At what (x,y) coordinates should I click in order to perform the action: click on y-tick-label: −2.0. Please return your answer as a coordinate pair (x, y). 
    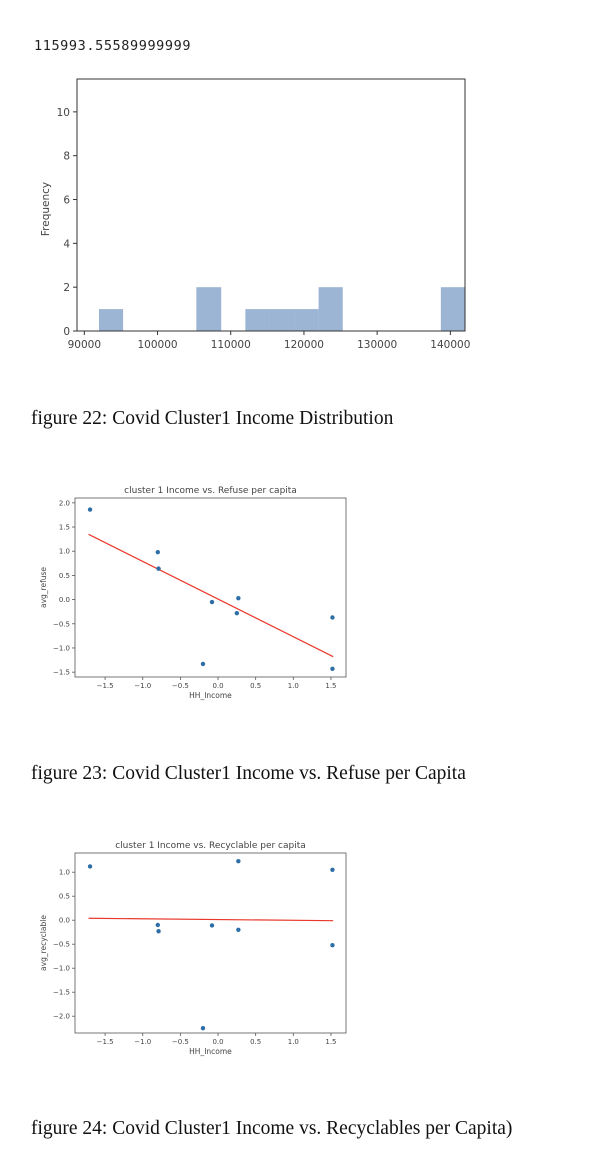
    Looking at the image, I should click on (61, 1017).